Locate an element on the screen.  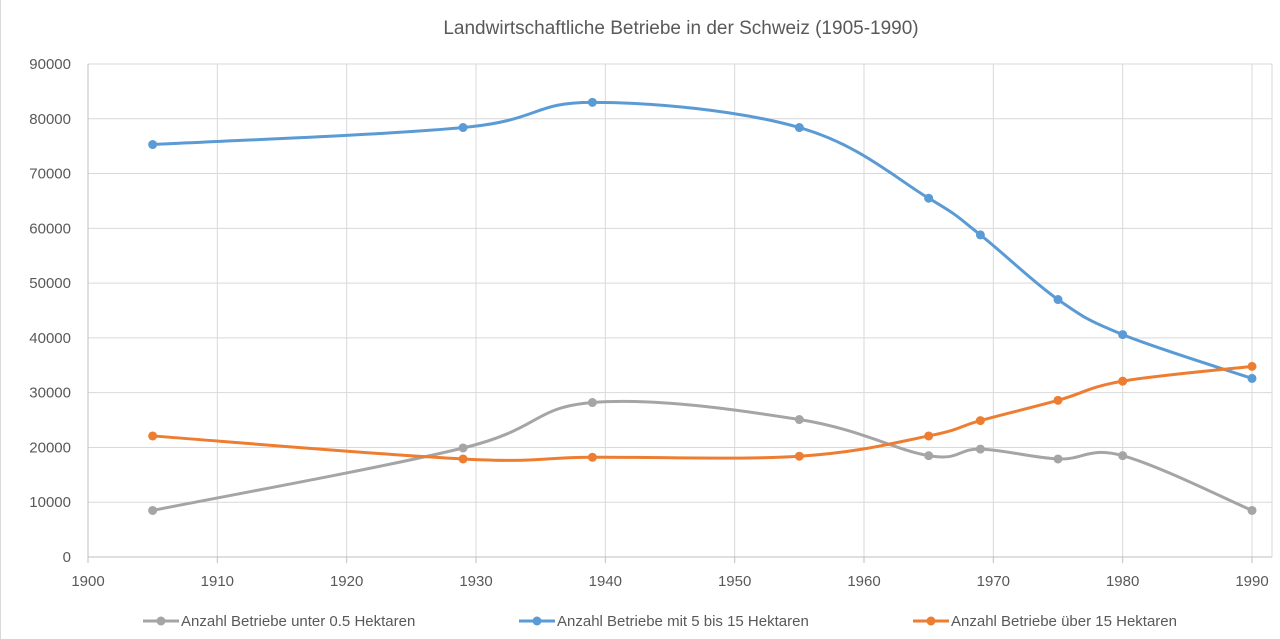
legend-item-1: Anzahl Betriebe unter 0.5 Hektaren is located at coordinates (279, 621).